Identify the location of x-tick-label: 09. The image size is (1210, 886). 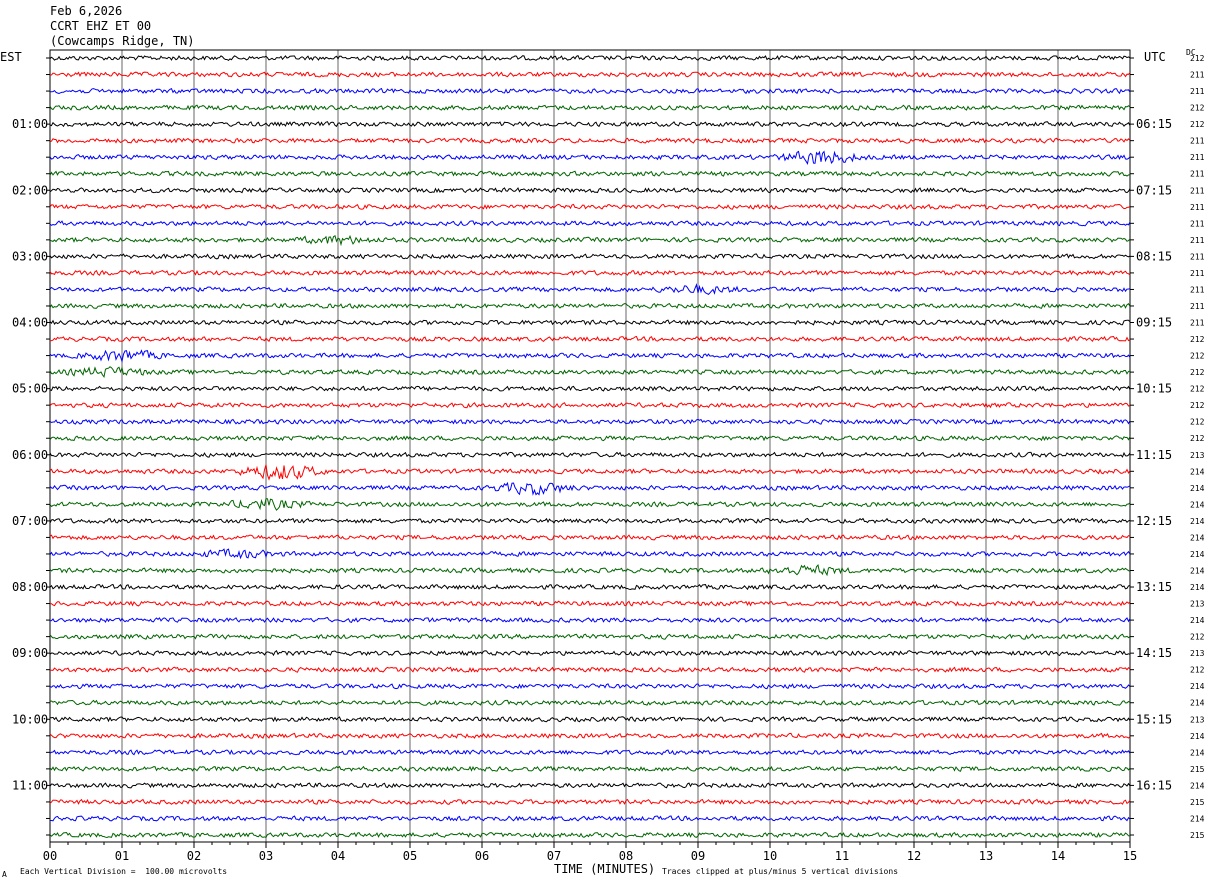
(698, 856).